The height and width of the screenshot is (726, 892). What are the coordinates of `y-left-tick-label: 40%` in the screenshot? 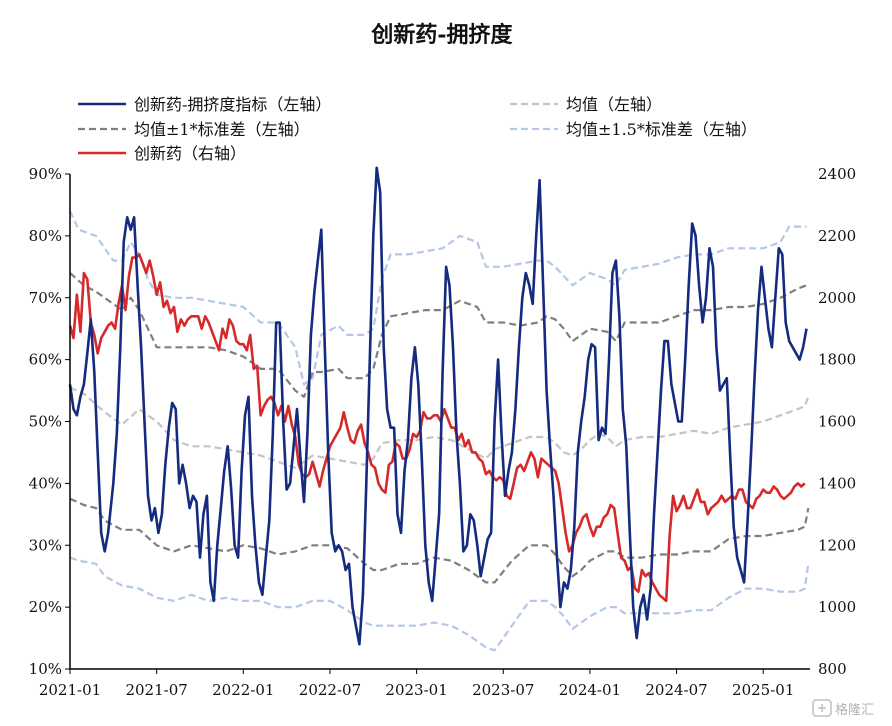 It's located at (45, 483).